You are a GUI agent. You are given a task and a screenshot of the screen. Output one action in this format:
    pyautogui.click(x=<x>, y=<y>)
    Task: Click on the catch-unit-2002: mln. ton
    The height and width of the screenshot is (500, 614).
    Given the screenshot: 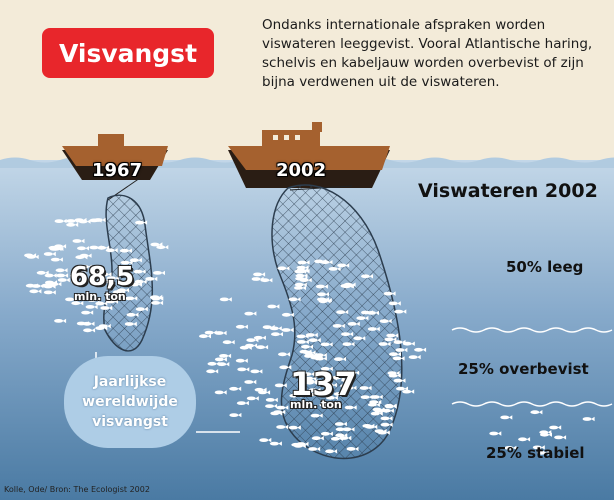 What is the action you would take?
    pyautogui.click(x=316, y=404)
    